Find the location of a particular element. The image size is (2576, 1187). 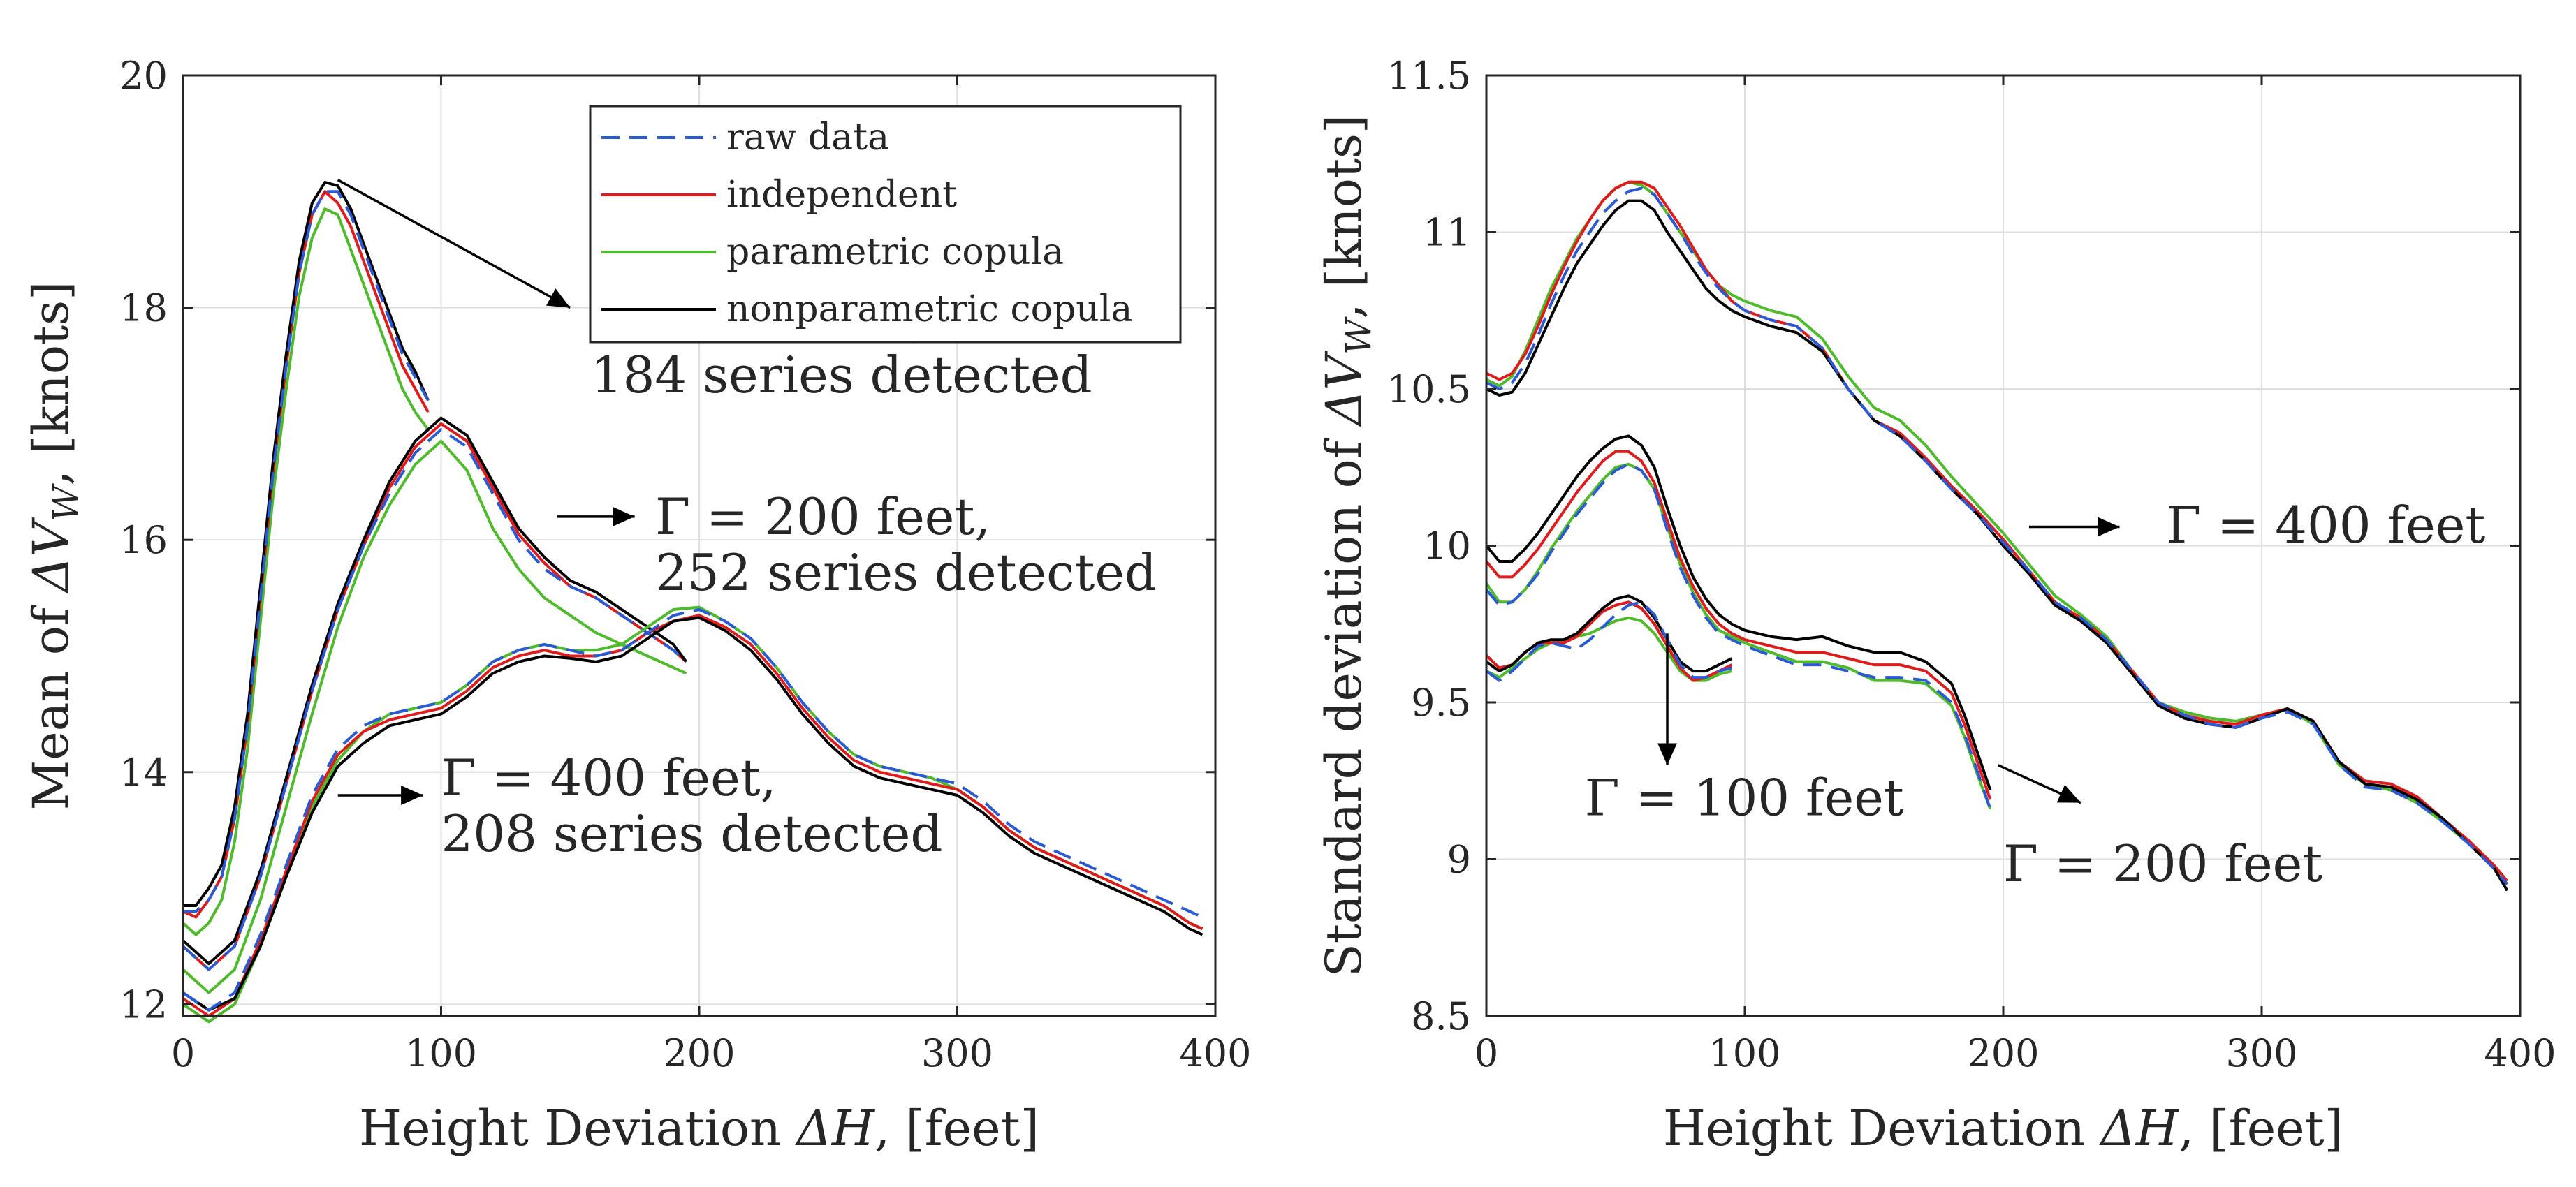

annotation: Γ = 100 feet is located at coordinates (1744, 730).